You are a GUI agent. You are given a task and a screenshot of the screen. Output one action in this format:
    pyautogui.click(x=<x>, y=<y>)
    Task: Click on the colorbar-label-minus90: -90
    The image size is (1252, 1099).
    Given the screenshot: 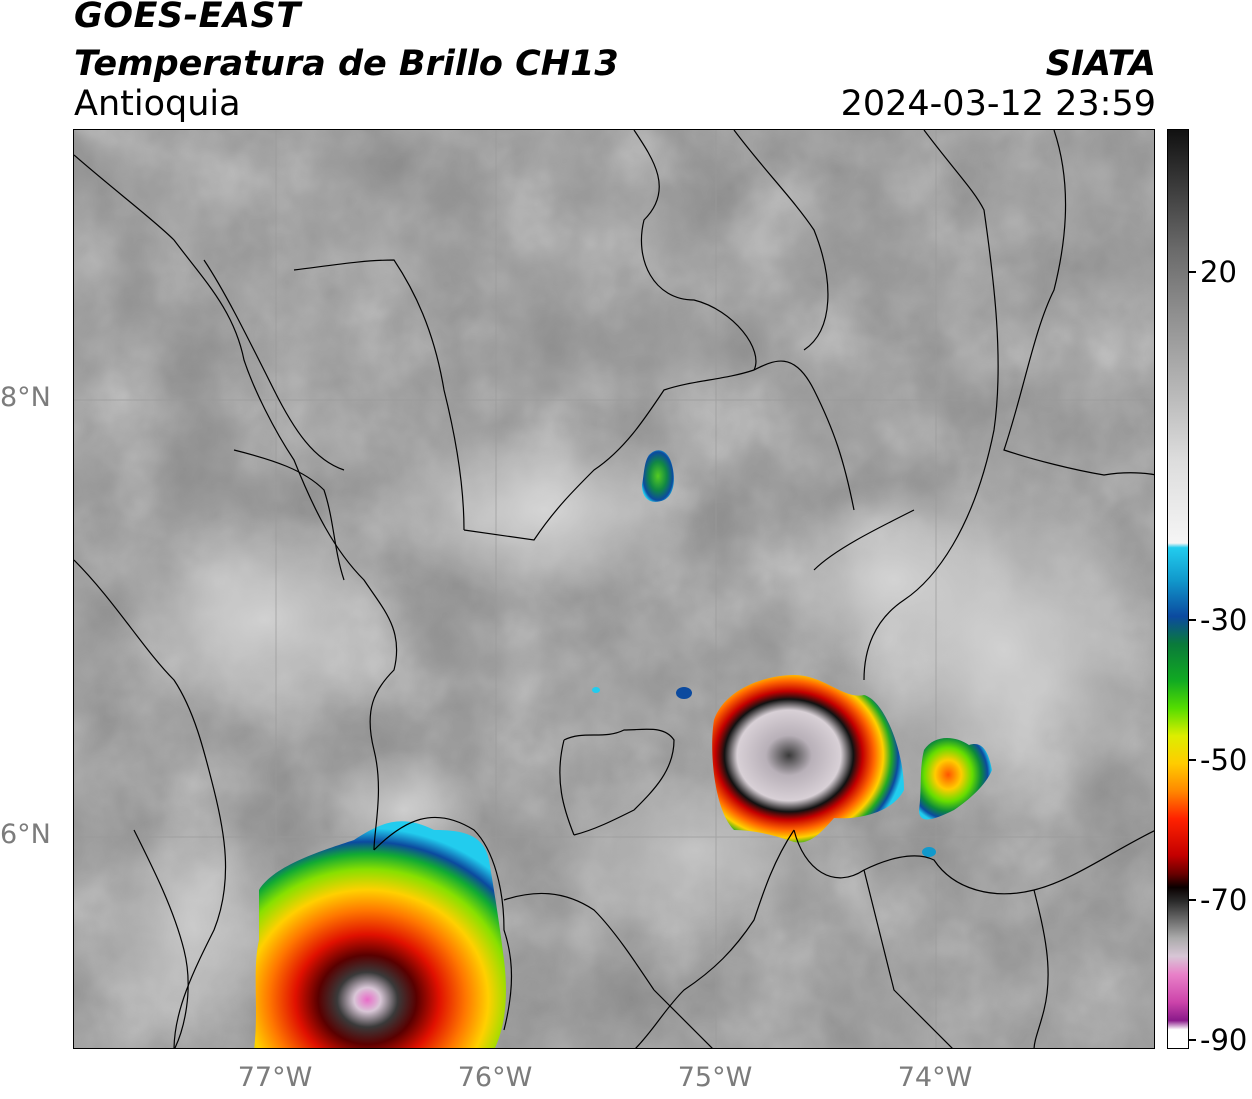 What is the action you would take?
    pyautogui.click(x=1224, y=1040)
    